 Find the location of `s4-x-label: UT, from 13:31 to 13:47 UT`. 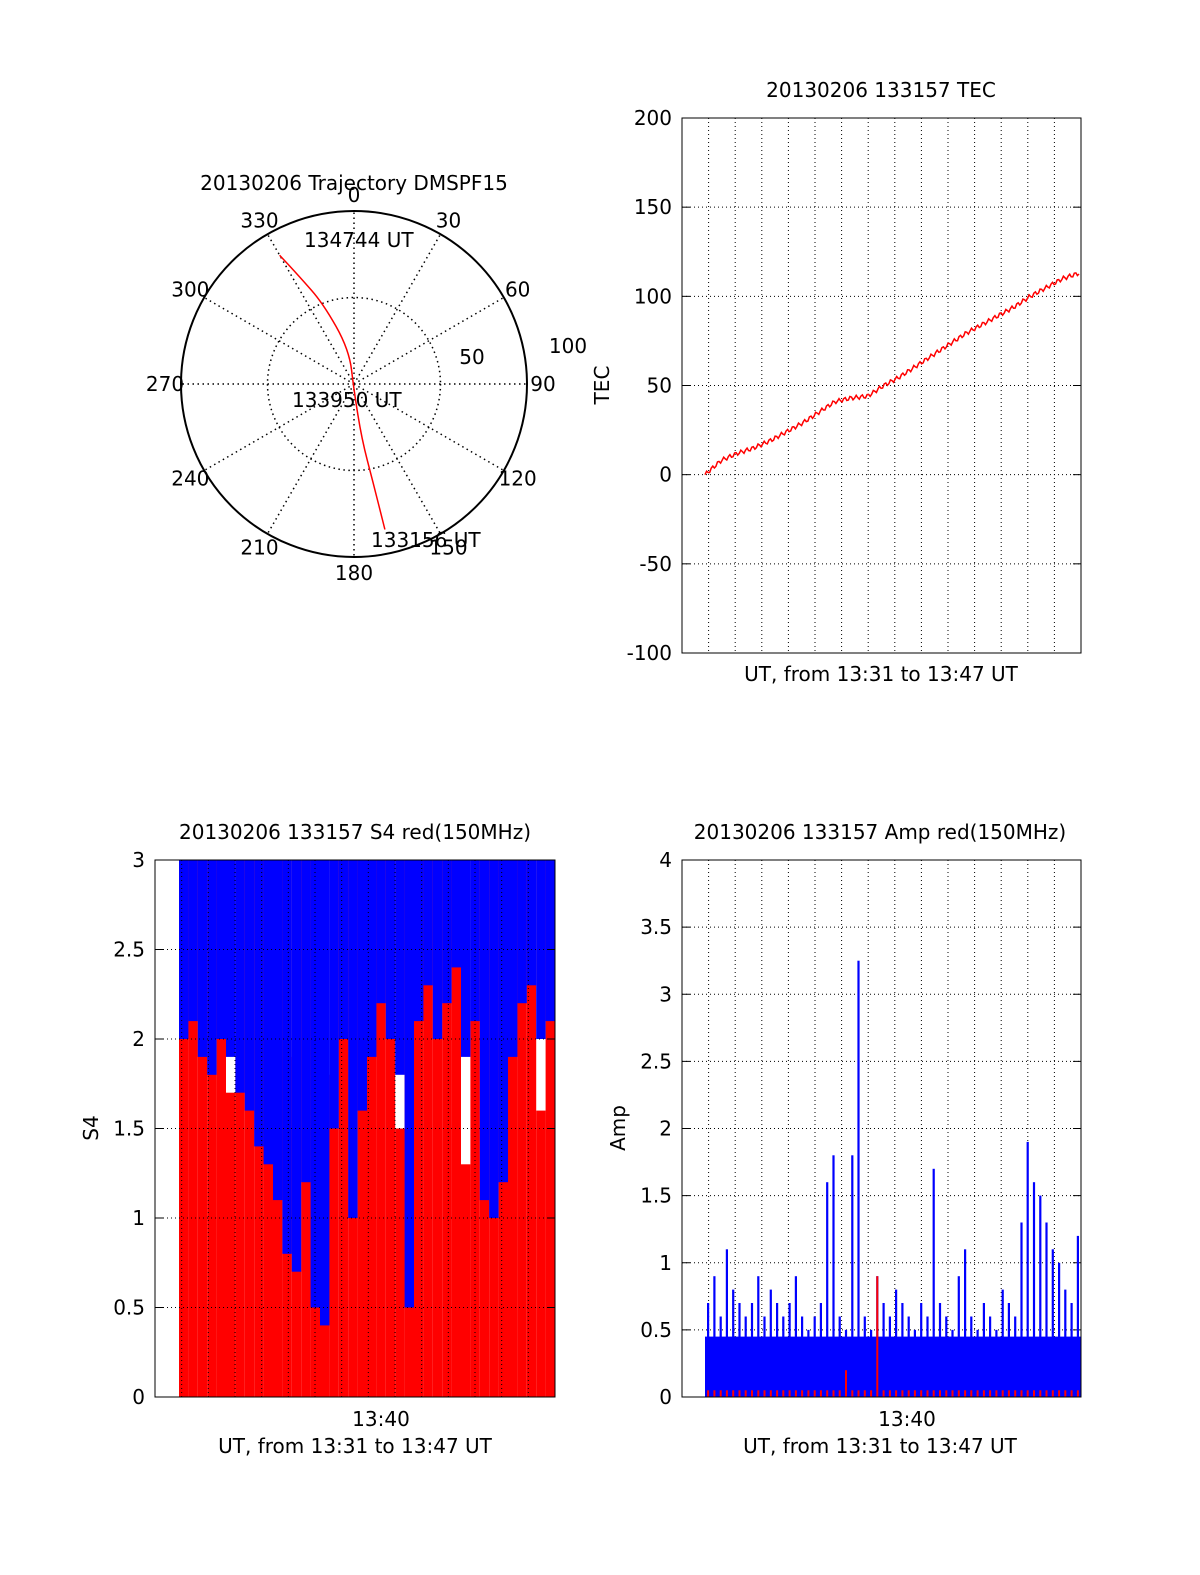

s4-x-label: UT, from 13:31 to 13:47 UT is located at coordinates (355, 1446).